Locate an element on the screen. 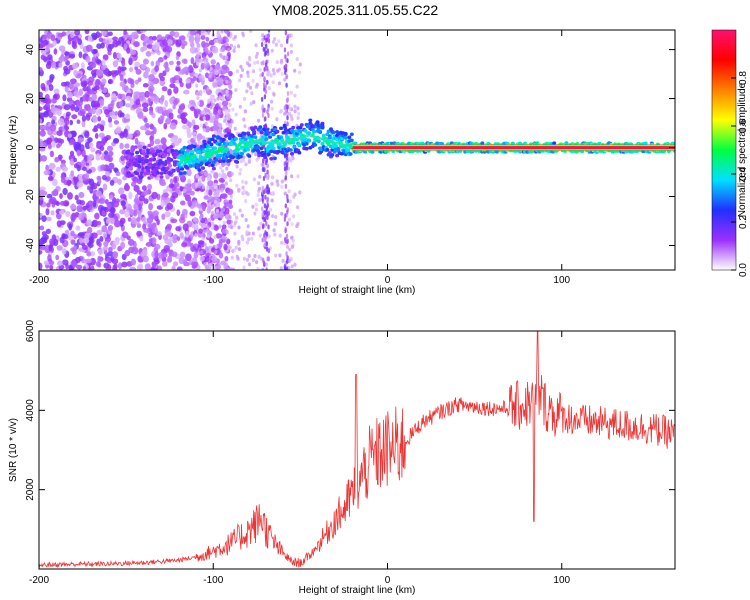 Image resolution: width=750 pixels, height=600 pixels. x-tick-label: 100 is located at coordinates (561, 280).